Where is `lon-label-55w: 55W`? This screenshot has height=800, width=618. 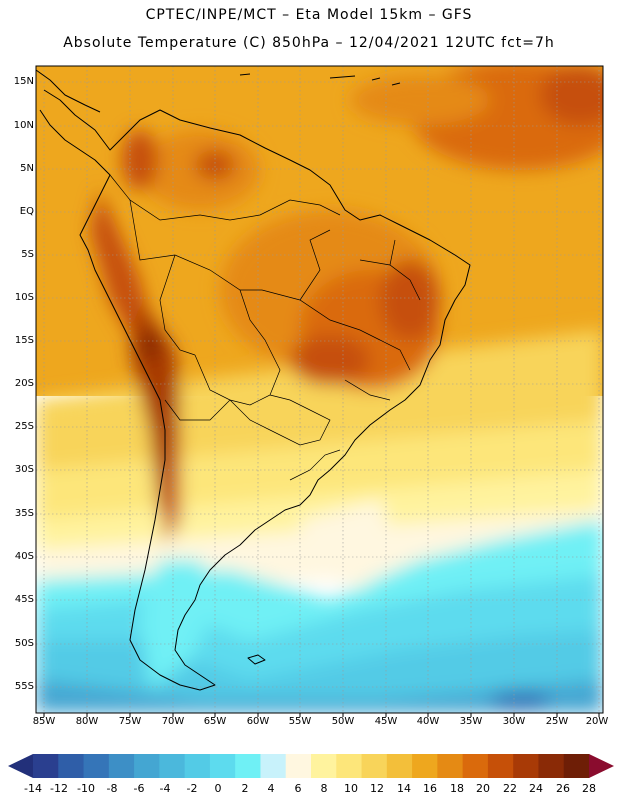
lon-label-55w: 55W is located at coordinates (300, 721).